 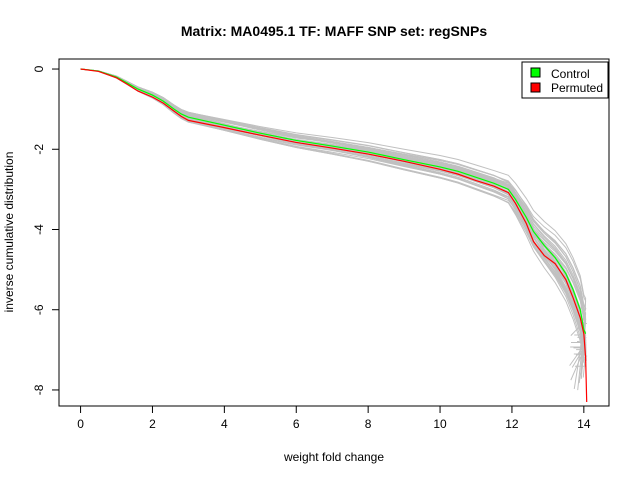 What do you see at coordinates (440, 424) in the screenshot?
I see `x-tick-label: 10` at bounding box center [440, 424].